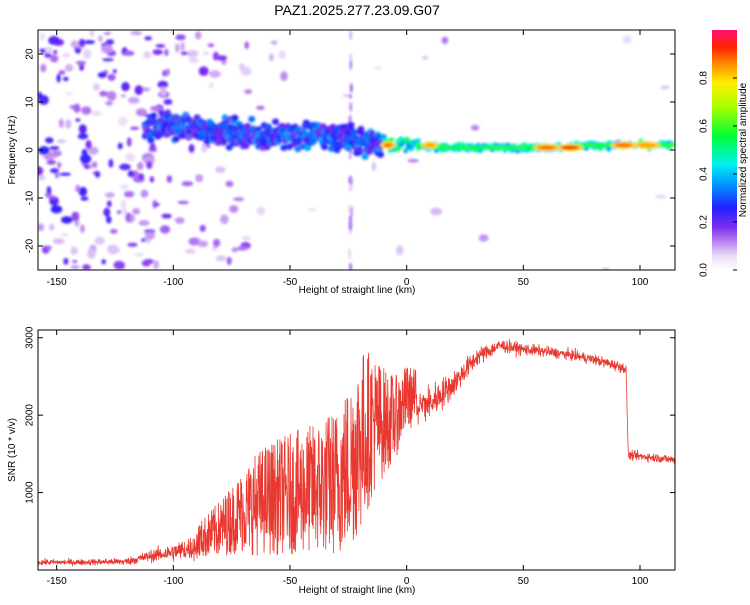 This screenshot has height=605, width=750. I want to click on colorbar-tick-label: 0.0, so click(704, 270).